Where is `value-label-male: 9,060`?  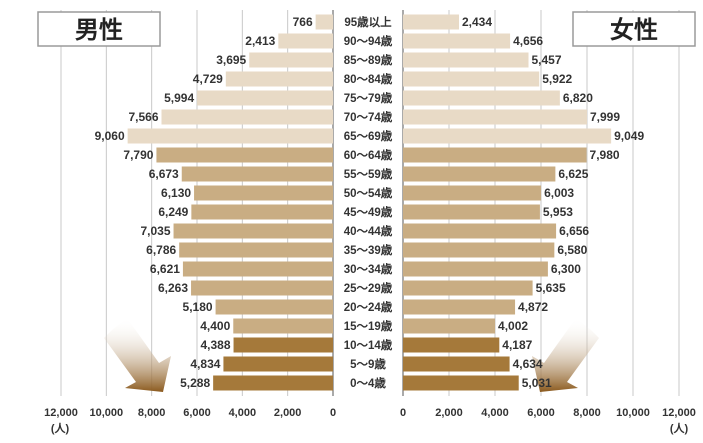
value-label-male: 9,060 is located at coordinates (110, 136).